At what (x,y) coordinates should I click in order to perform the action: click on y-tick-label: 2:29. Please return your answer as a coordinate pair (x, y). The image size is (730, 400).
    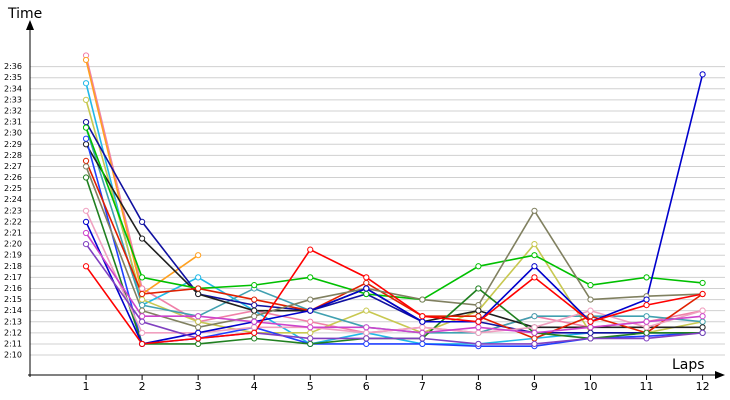
    Looking at the image, I should click on (13, 144).